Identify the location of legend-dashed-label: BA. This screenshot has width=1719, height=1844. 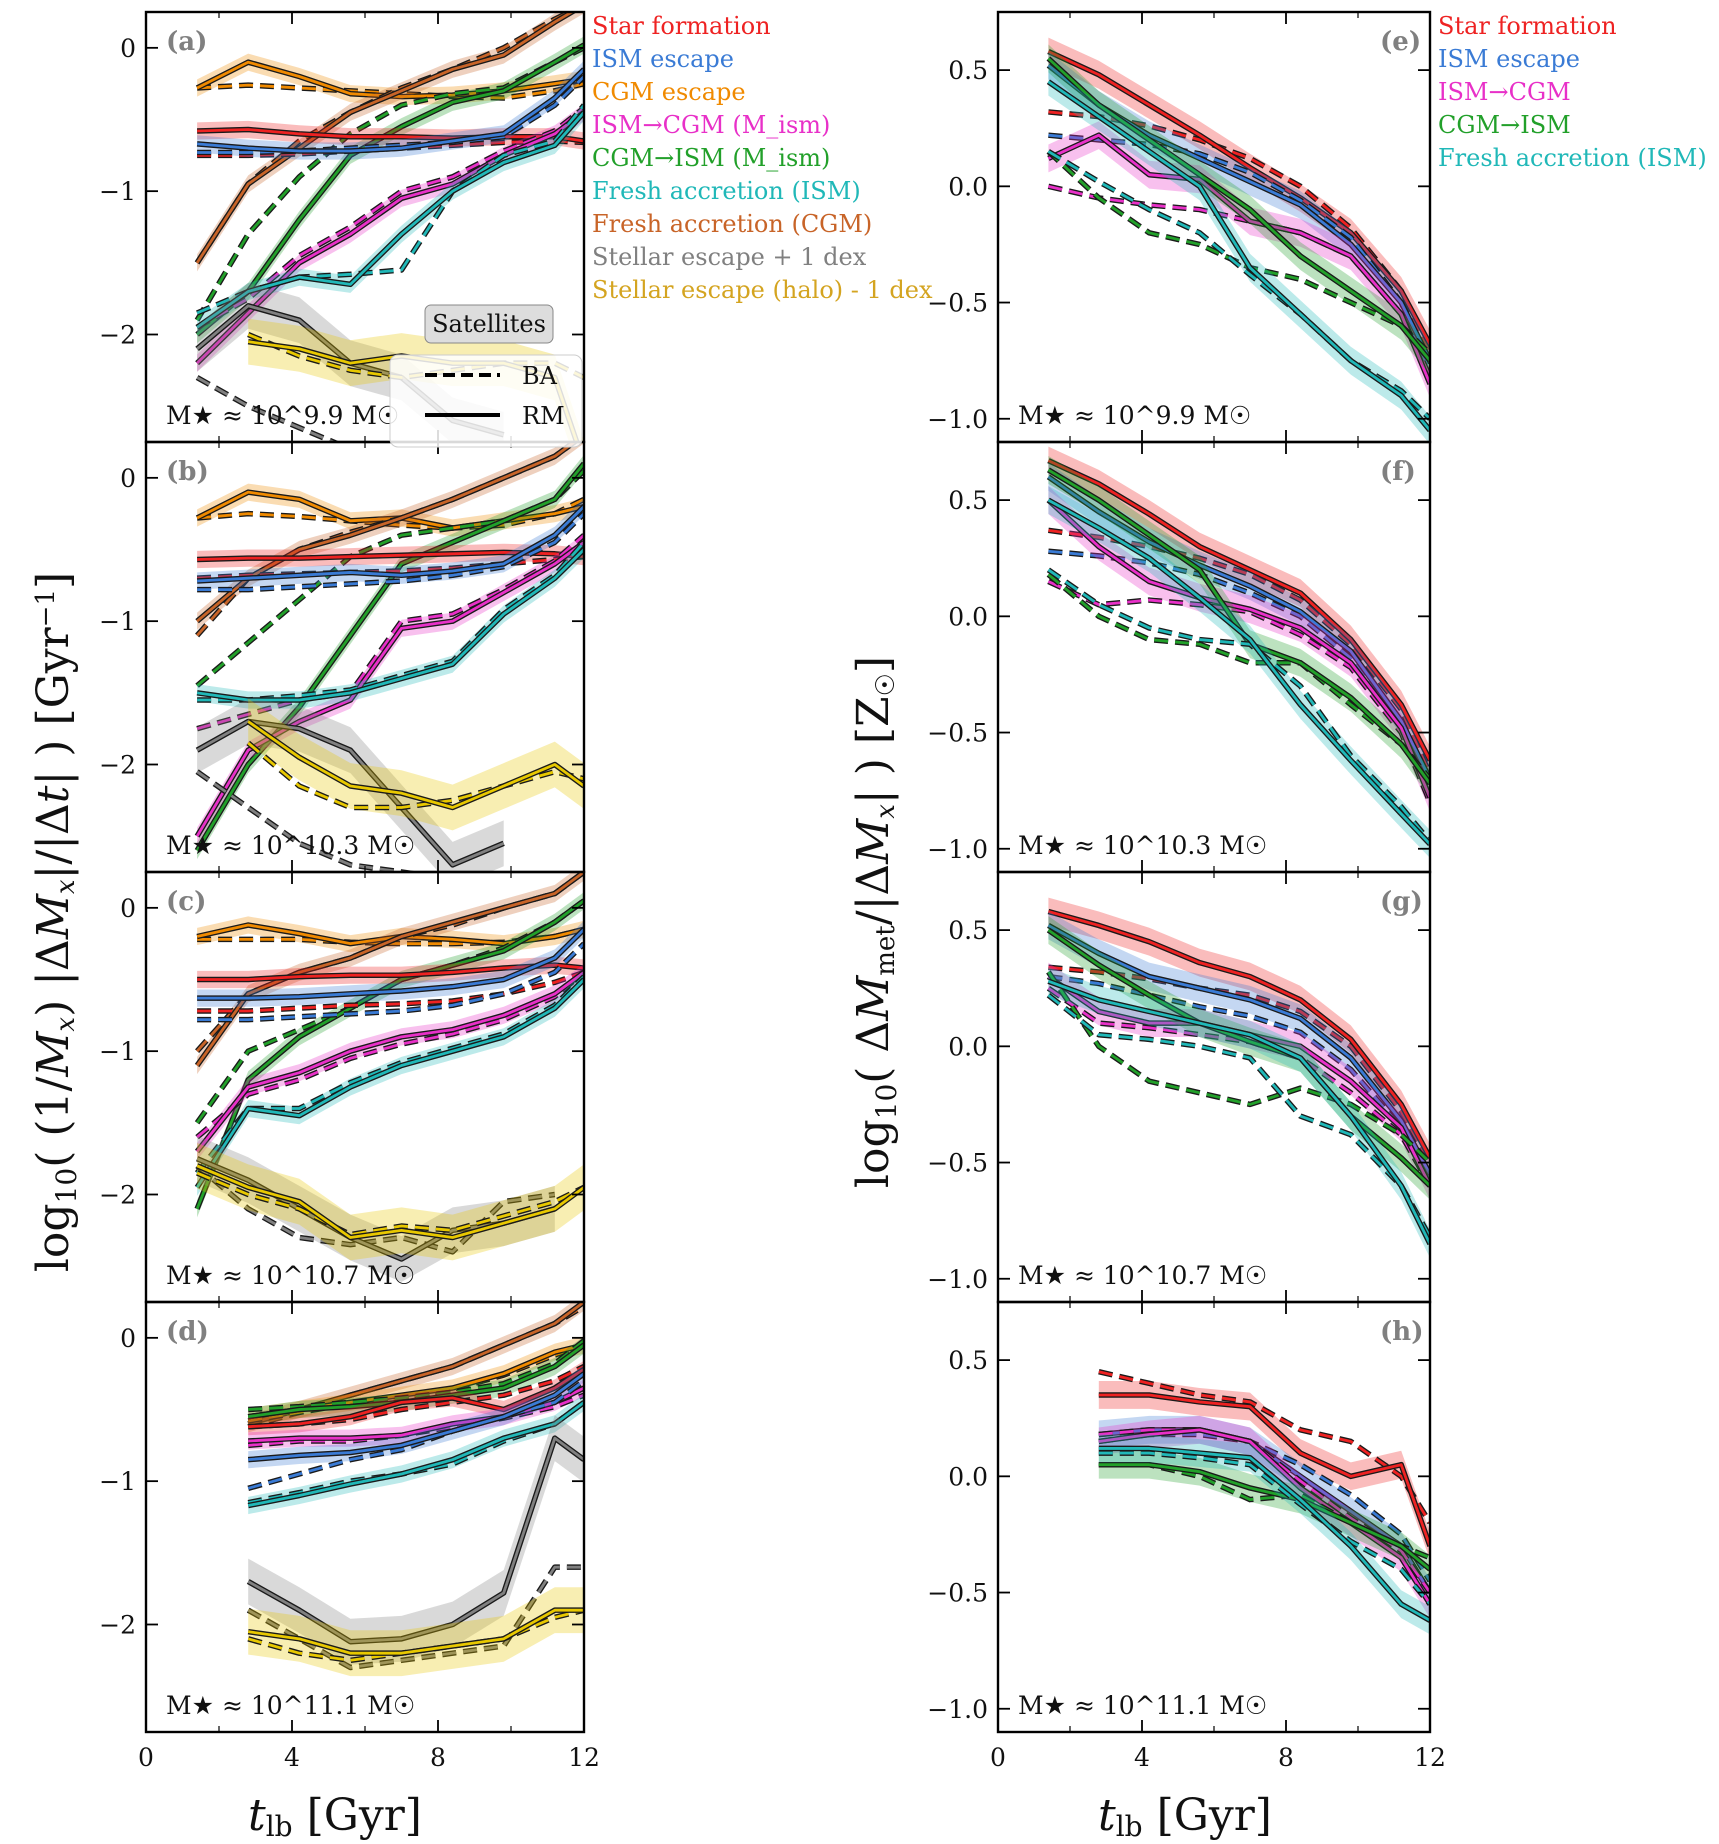
(540, 376).